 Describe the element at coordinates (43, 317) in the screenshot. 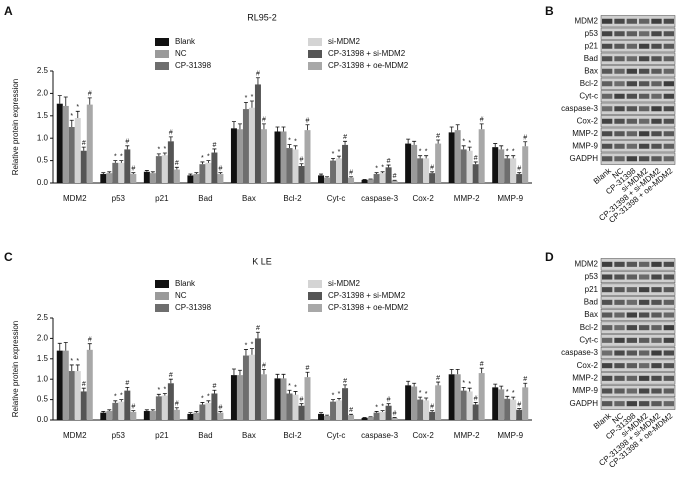

I see `y-tick-label: 2.5` at that location.